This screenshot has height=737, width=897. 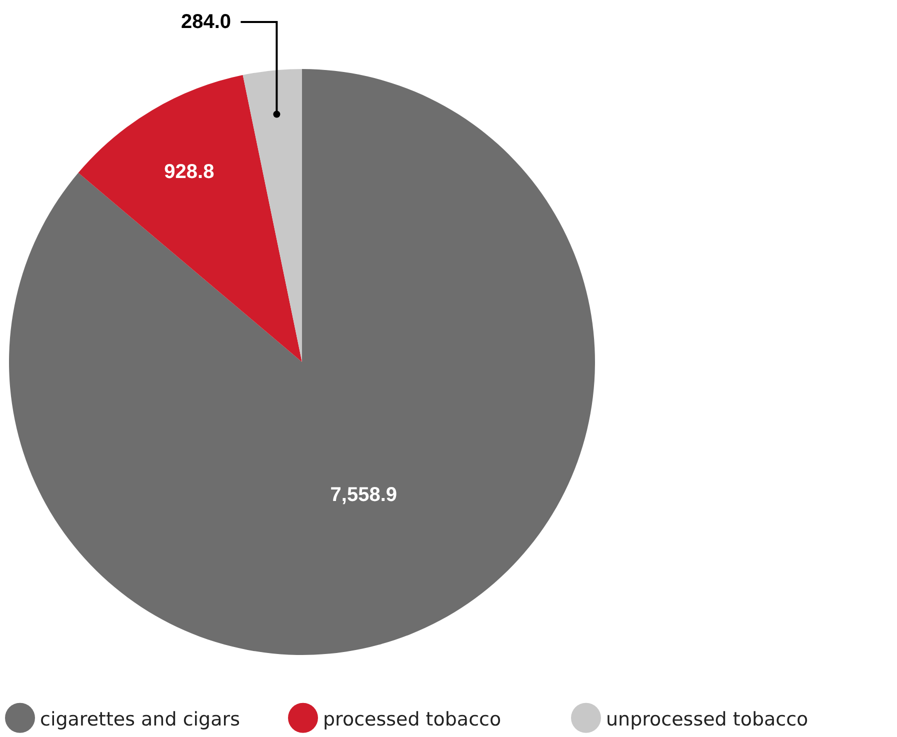 What do you see at coordinates (412, 719) in the screenshot?
I see `legend-label: processed tobacco` at bounding box center [412, 719].